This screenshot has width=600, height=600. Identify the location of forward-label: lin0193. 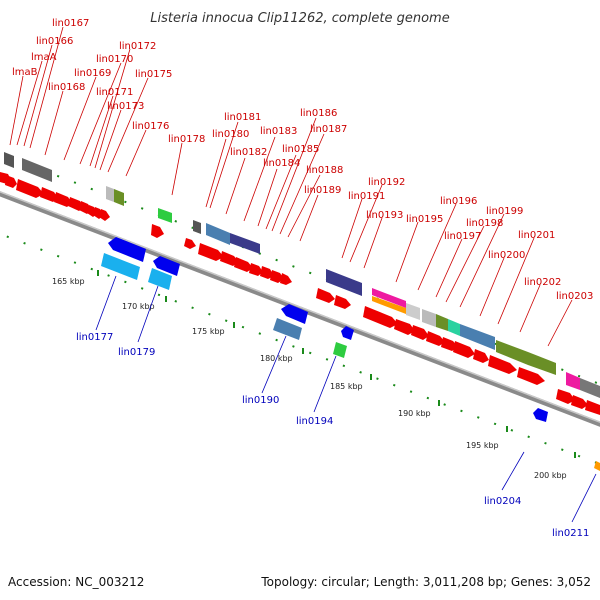
(383, 239).